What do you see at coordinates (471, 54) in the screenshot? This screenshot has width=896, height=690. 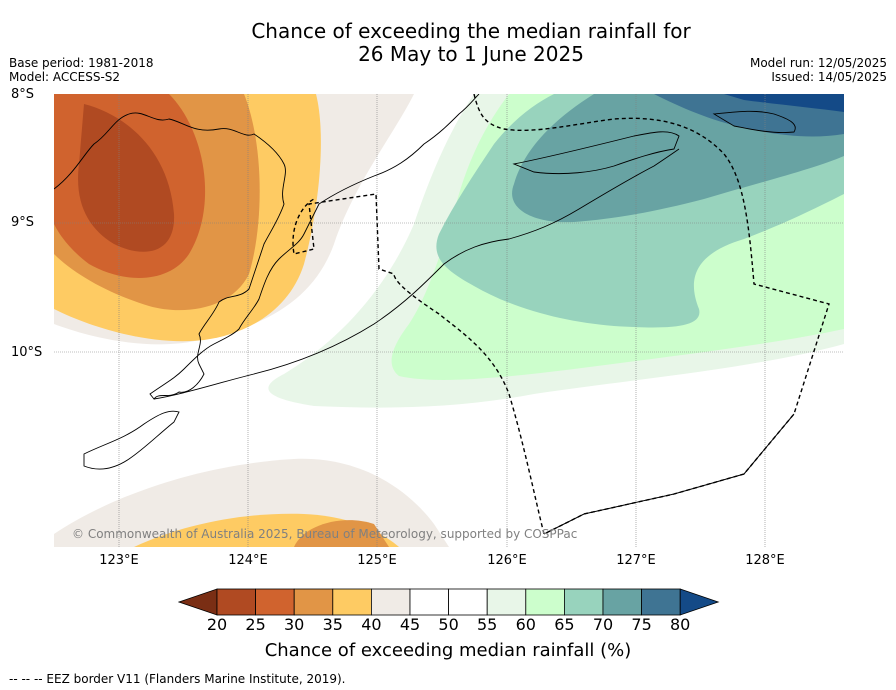 I see `title-line-2: 26 May to 1 June 2025` at bounding box center [471, 54].